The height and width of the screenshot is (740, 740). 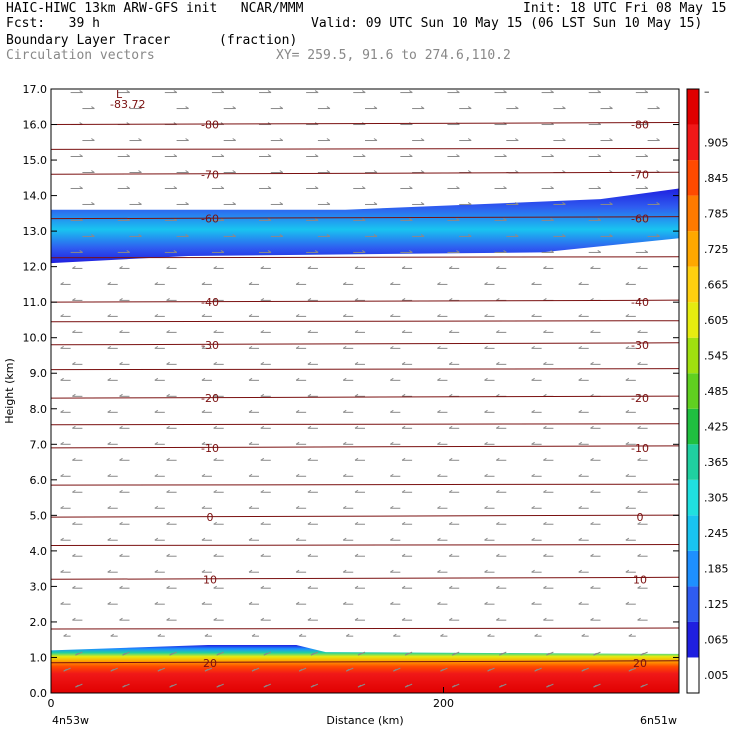 What do you see at coordinates (365, 484) in the screenshot?
I see `isotherm-line` at bounding box center [365, 484].